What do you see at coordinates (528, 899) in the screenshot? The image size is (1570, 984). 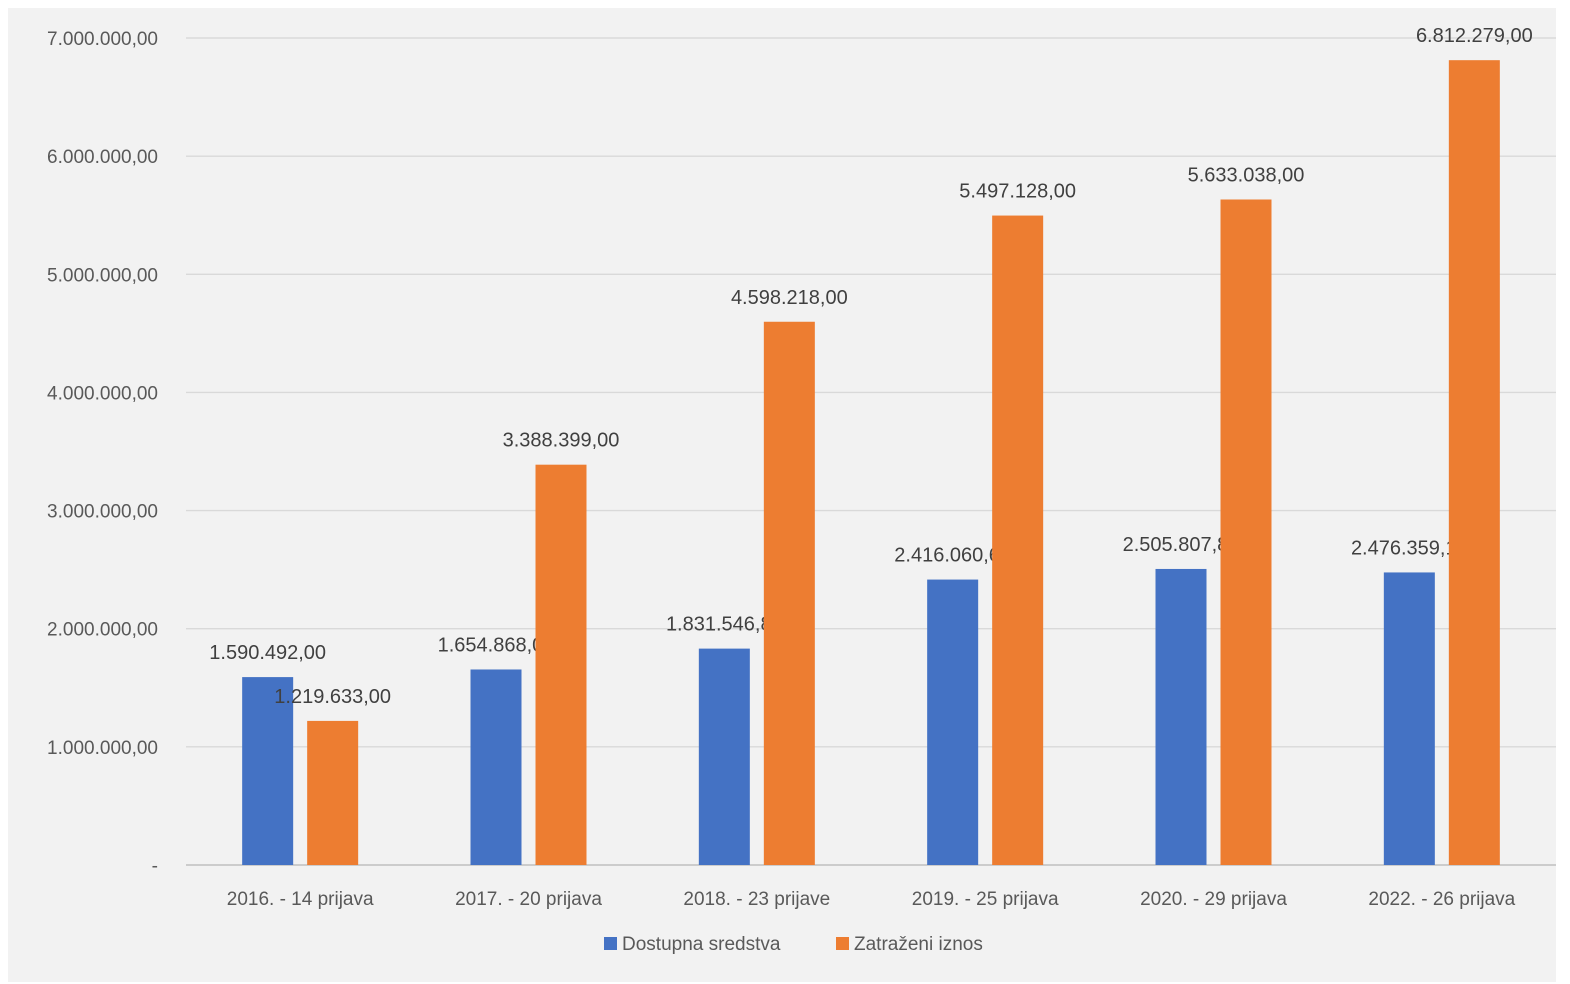 I see `x-tick-label: 2017. - 20 prijava` at bounding box center [528, 899].